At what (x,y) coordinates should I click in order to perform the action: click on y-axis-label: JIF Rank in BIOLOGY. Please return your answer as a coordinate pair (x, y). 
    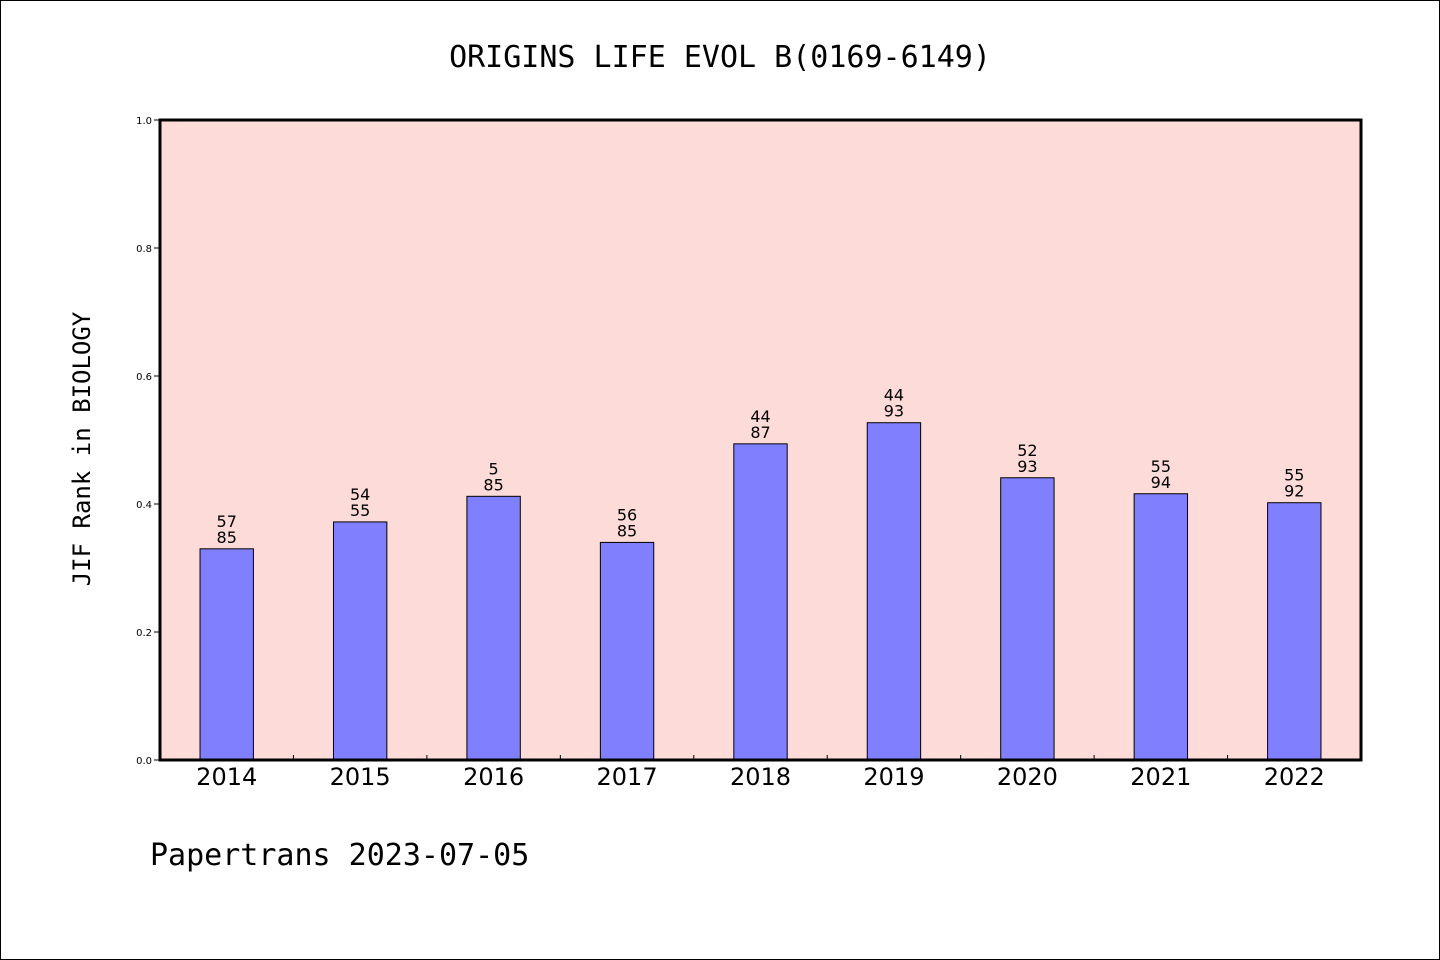
    Looking at the image, I should click on (82, 448).